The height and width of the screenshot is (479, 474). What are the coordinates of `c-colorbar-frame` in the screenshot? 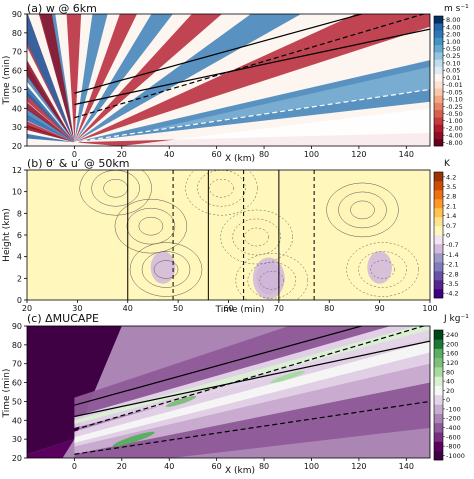 It's located at (438, 395).